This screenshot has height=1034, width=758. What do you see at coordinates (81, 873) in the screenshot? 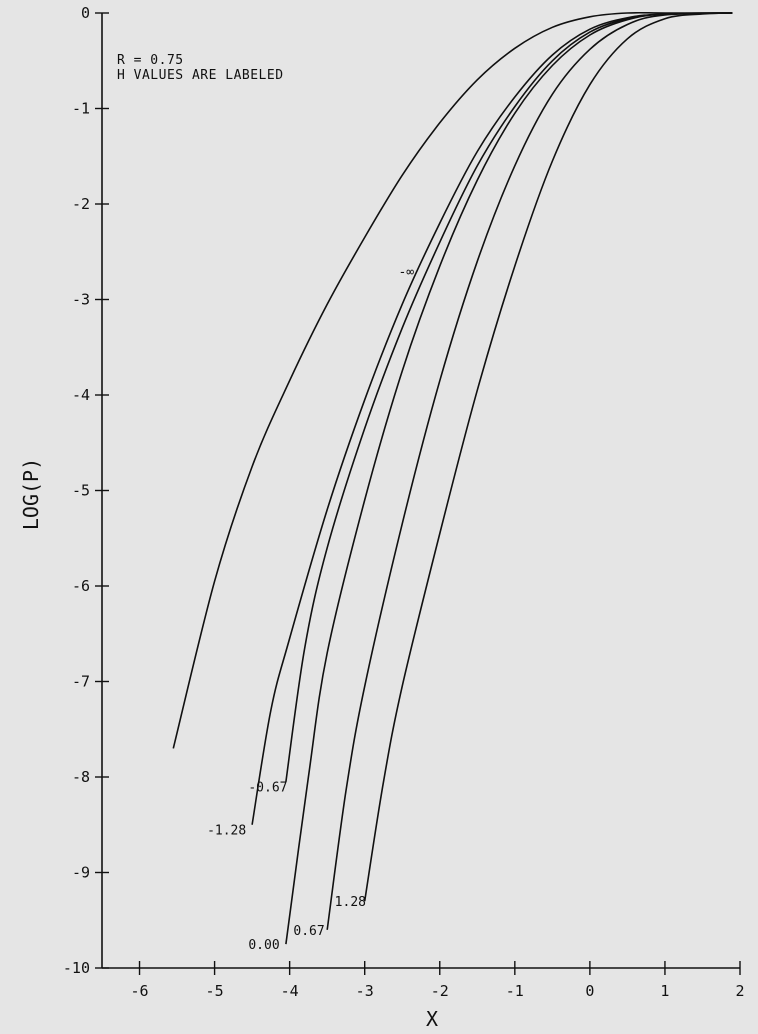
I see `y-tick-label: -9` at bounding box center [81, 873].